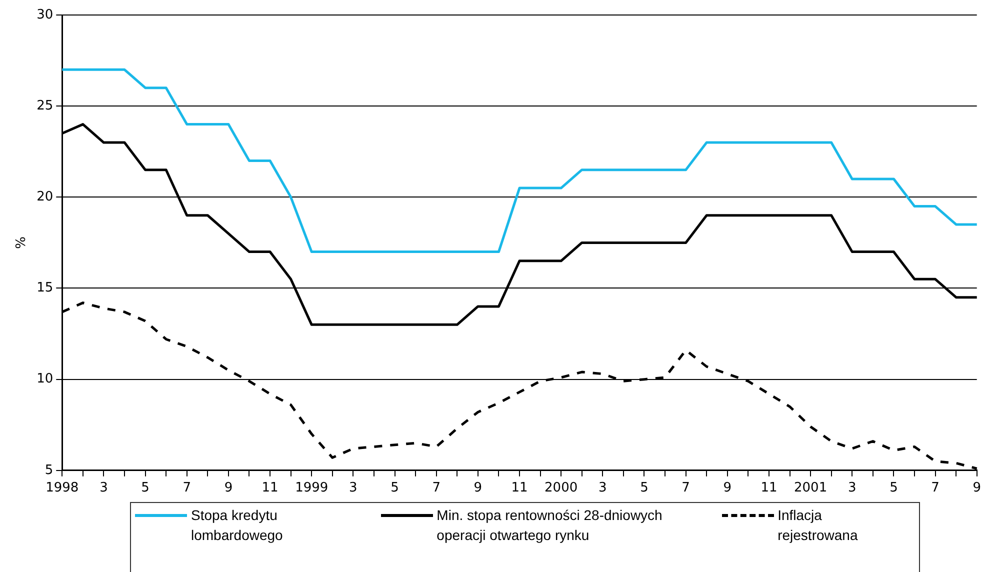 This screenshot has height=572, width=985. What do you see at coordinates (45, 106) in the screenshot?
I see `y-tick-label: 25` at bounding box center [45, 106].